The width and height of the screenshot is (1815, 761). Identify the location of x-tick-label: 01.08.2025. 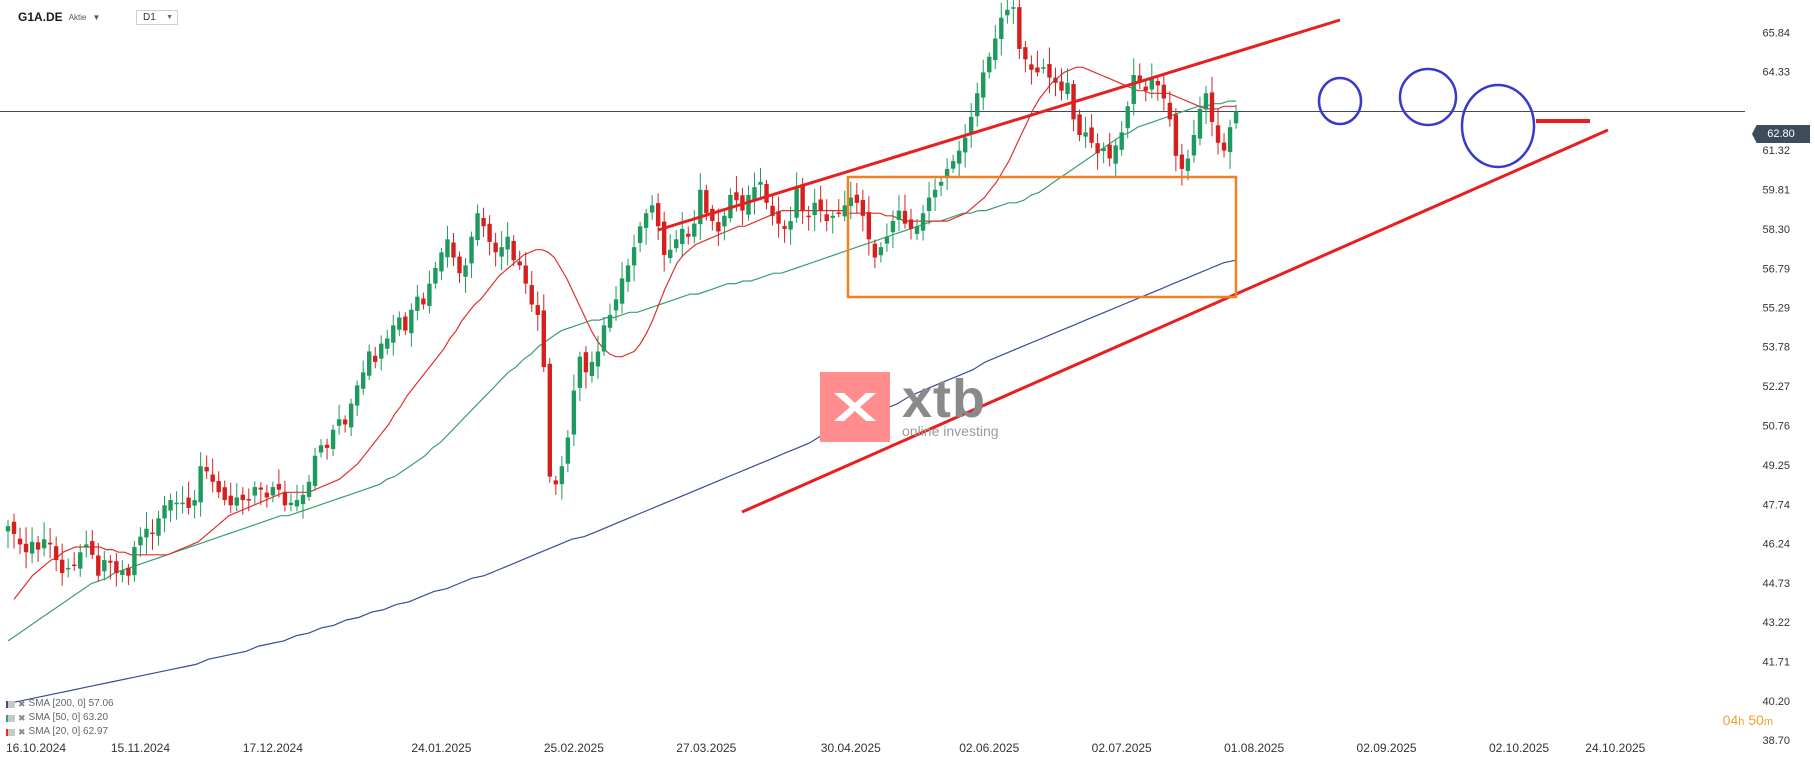
(1254, 748).